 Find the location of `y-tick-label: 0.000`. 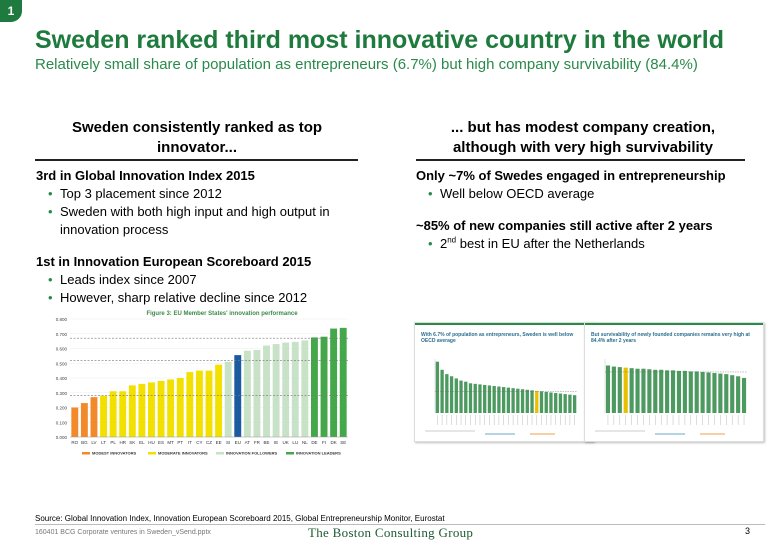

y-tick-label: 0.000 is located at coordinates (62, 437).